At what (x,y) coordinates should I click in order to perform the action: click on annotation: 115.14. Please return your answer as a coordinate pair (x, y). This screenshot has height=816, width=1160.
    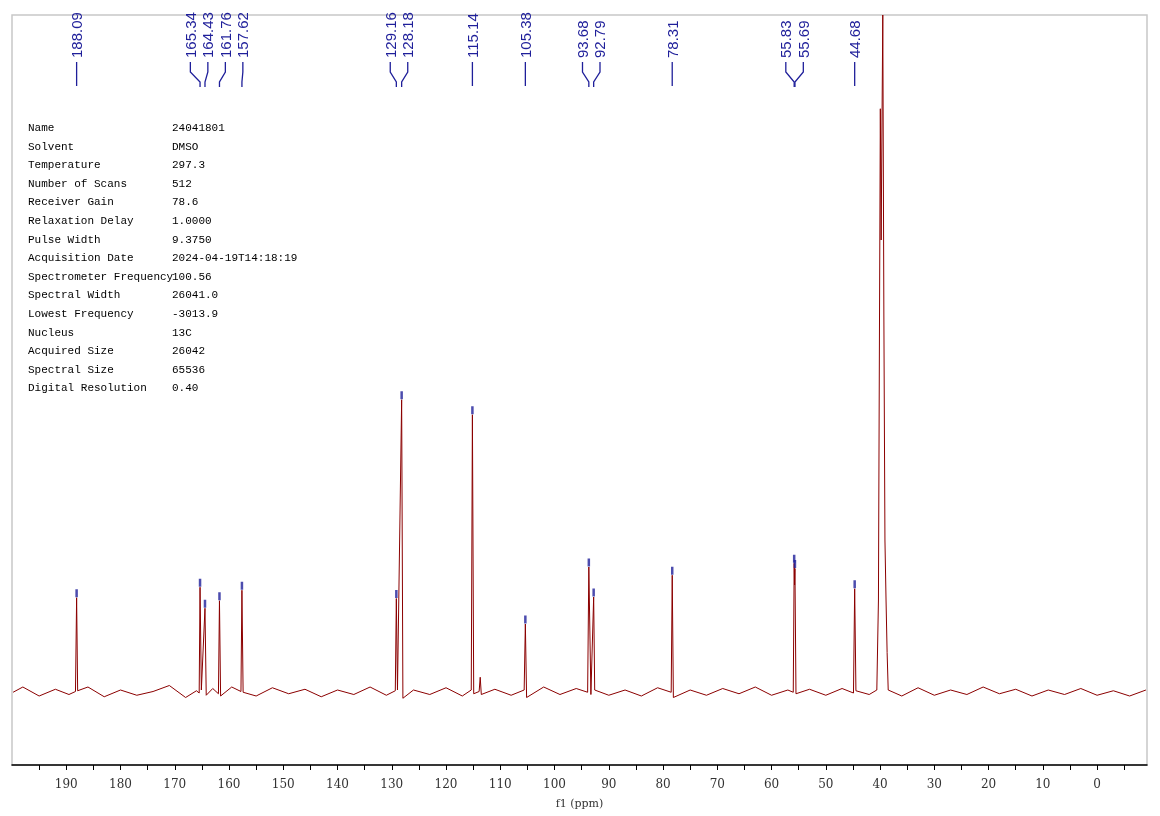
    Looking at the image, I should click on (472, 35).